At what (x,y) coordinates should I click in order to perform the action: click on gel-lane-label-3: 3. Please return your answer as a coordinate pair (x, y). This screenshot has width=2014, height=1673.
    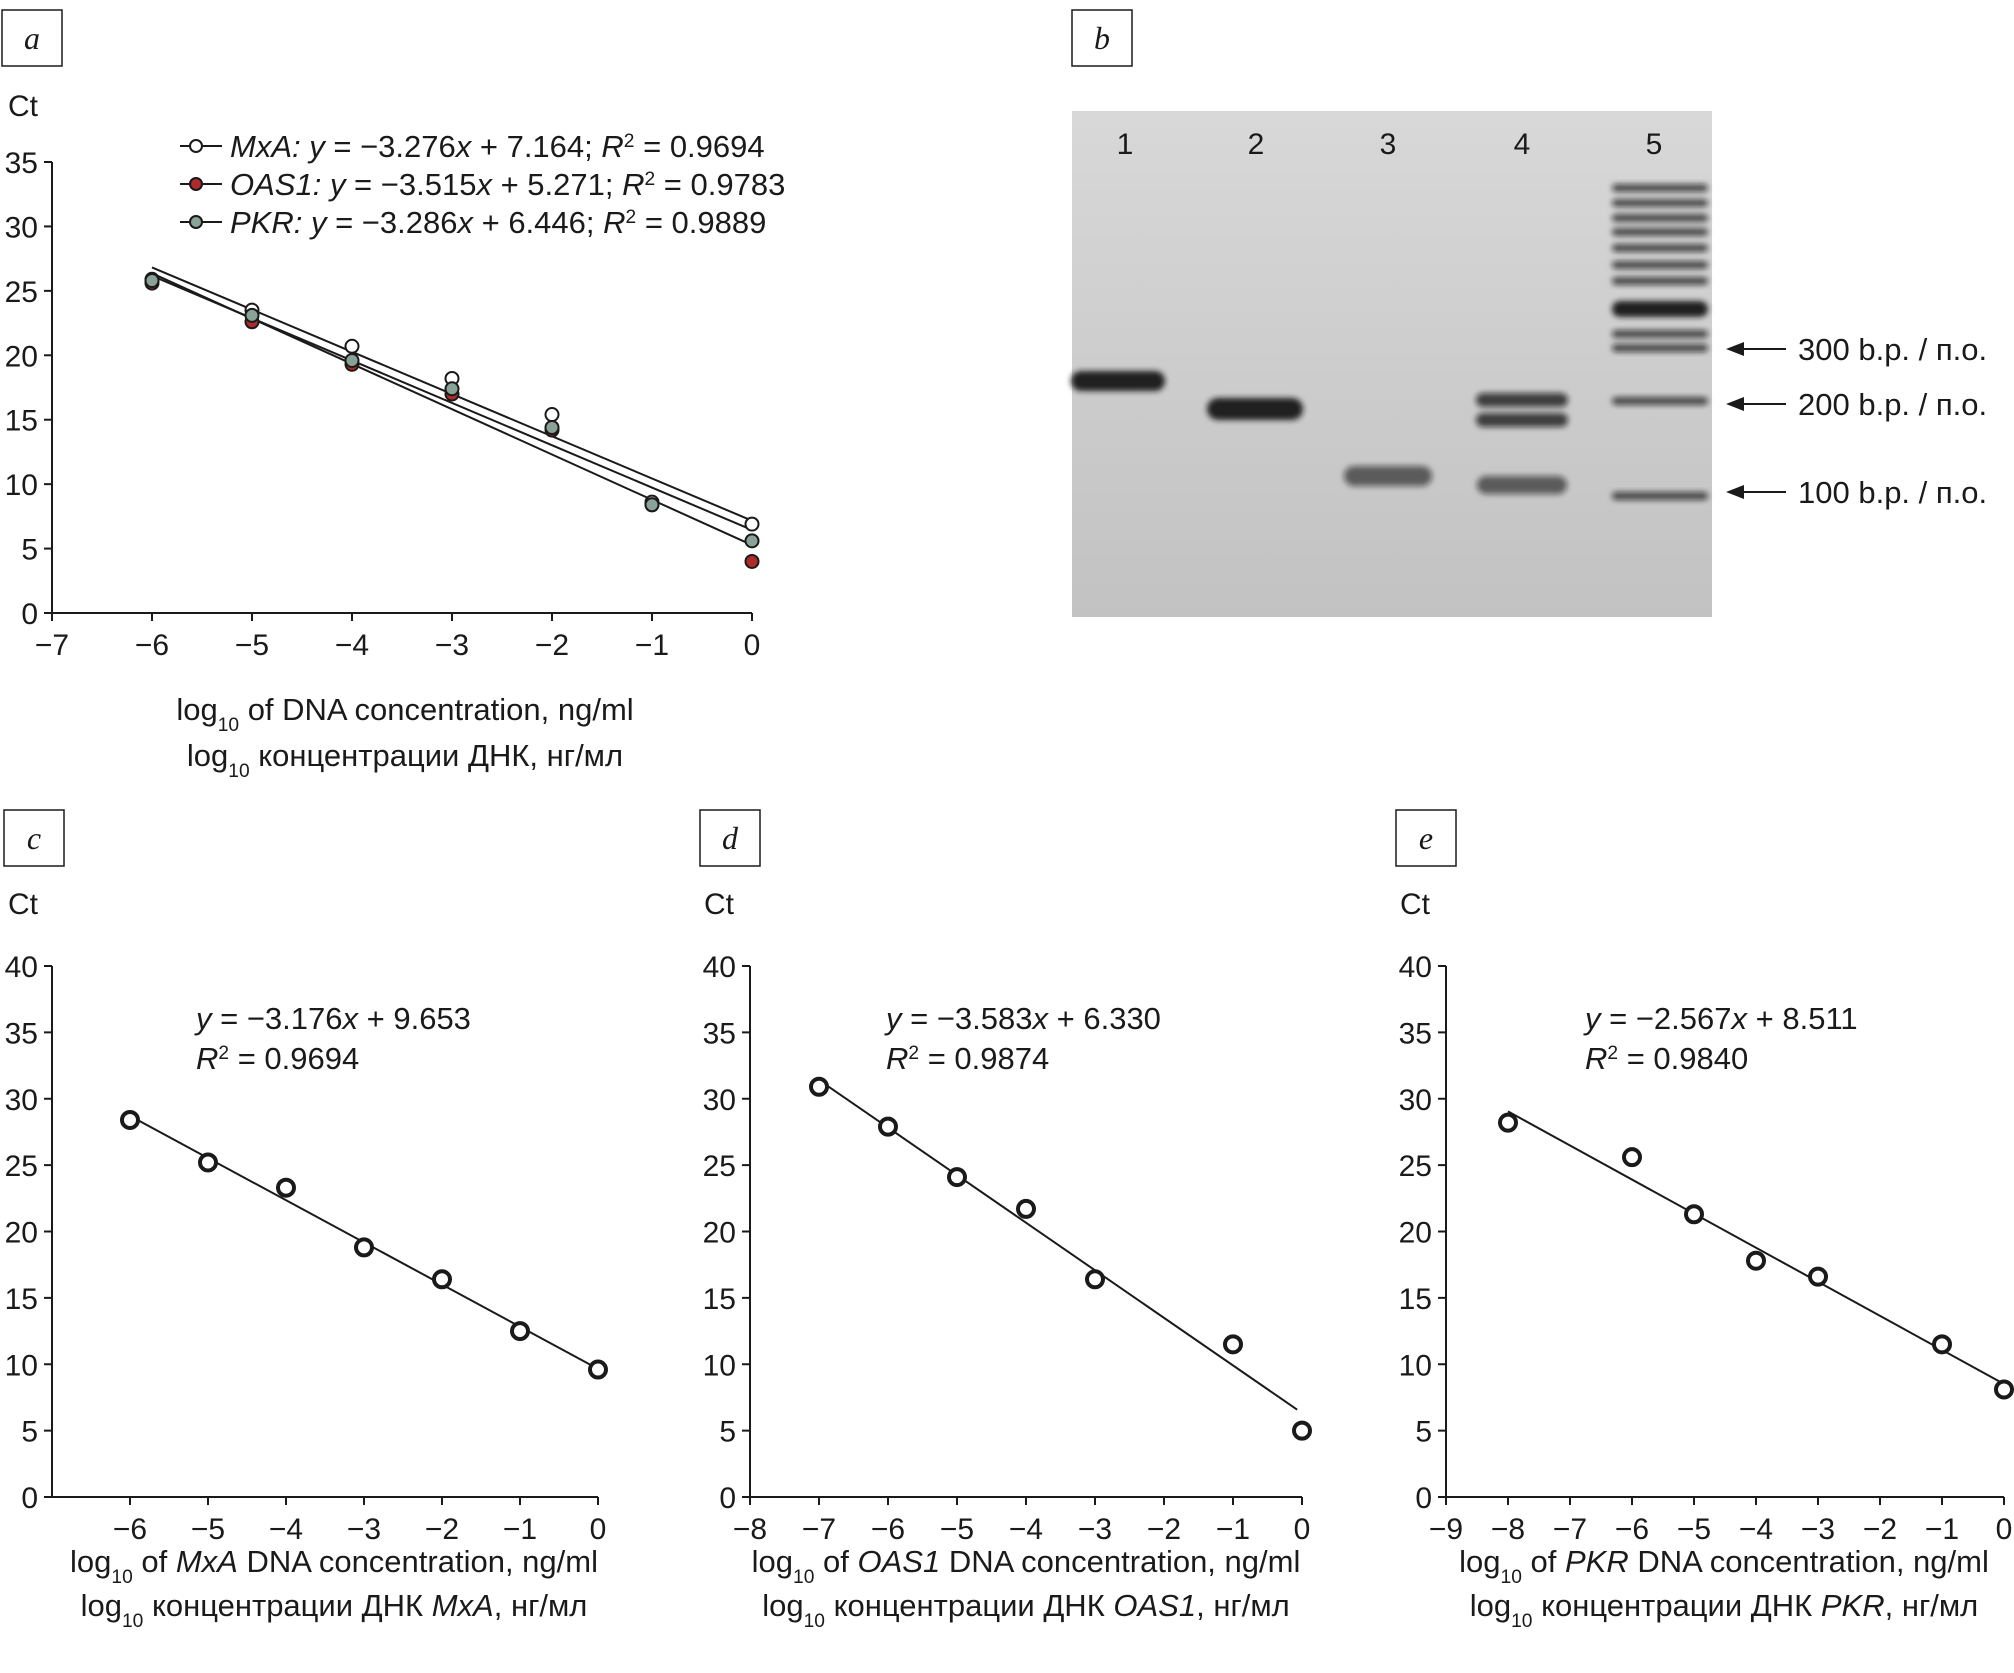
    Looking at the image, I should click on (1388, 144).